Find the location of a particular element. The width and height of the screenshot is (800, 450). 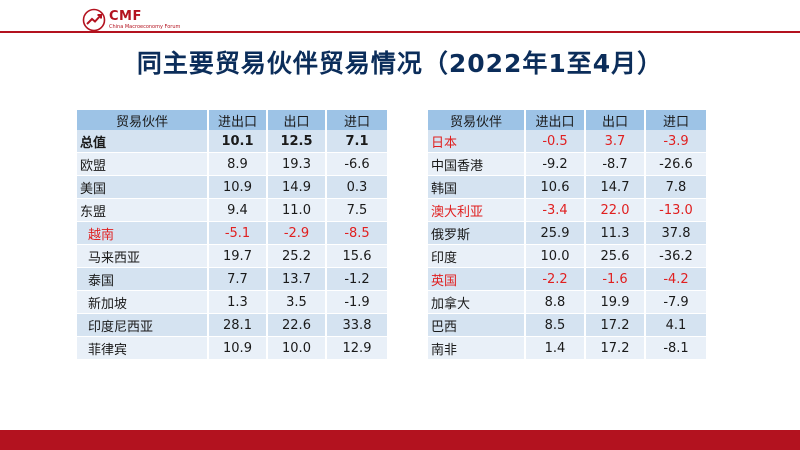

total-trade-cell: 8.5 is located at coordinates (555, 325).